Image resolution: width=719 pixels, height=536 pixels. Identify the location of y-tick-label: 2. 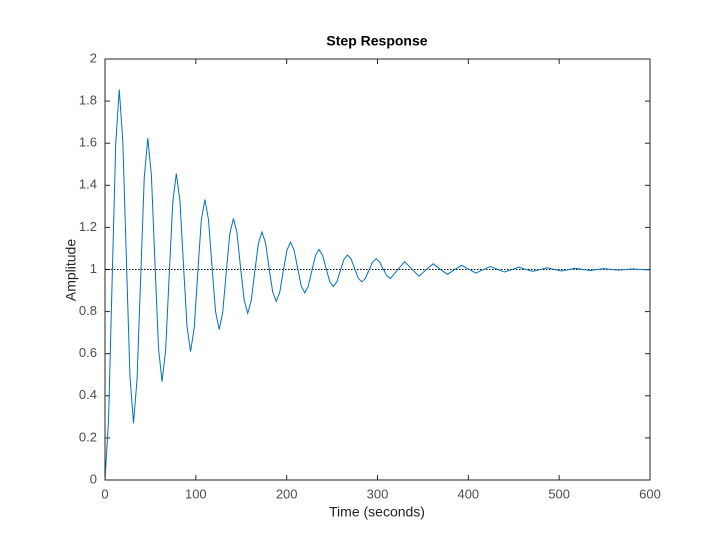
(93, 57).